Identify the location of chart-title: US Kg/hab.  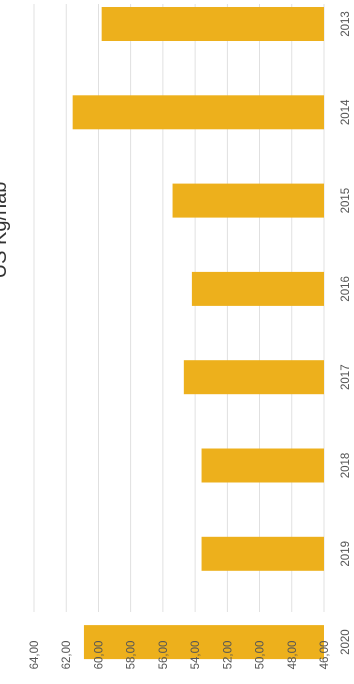
(5, 230).